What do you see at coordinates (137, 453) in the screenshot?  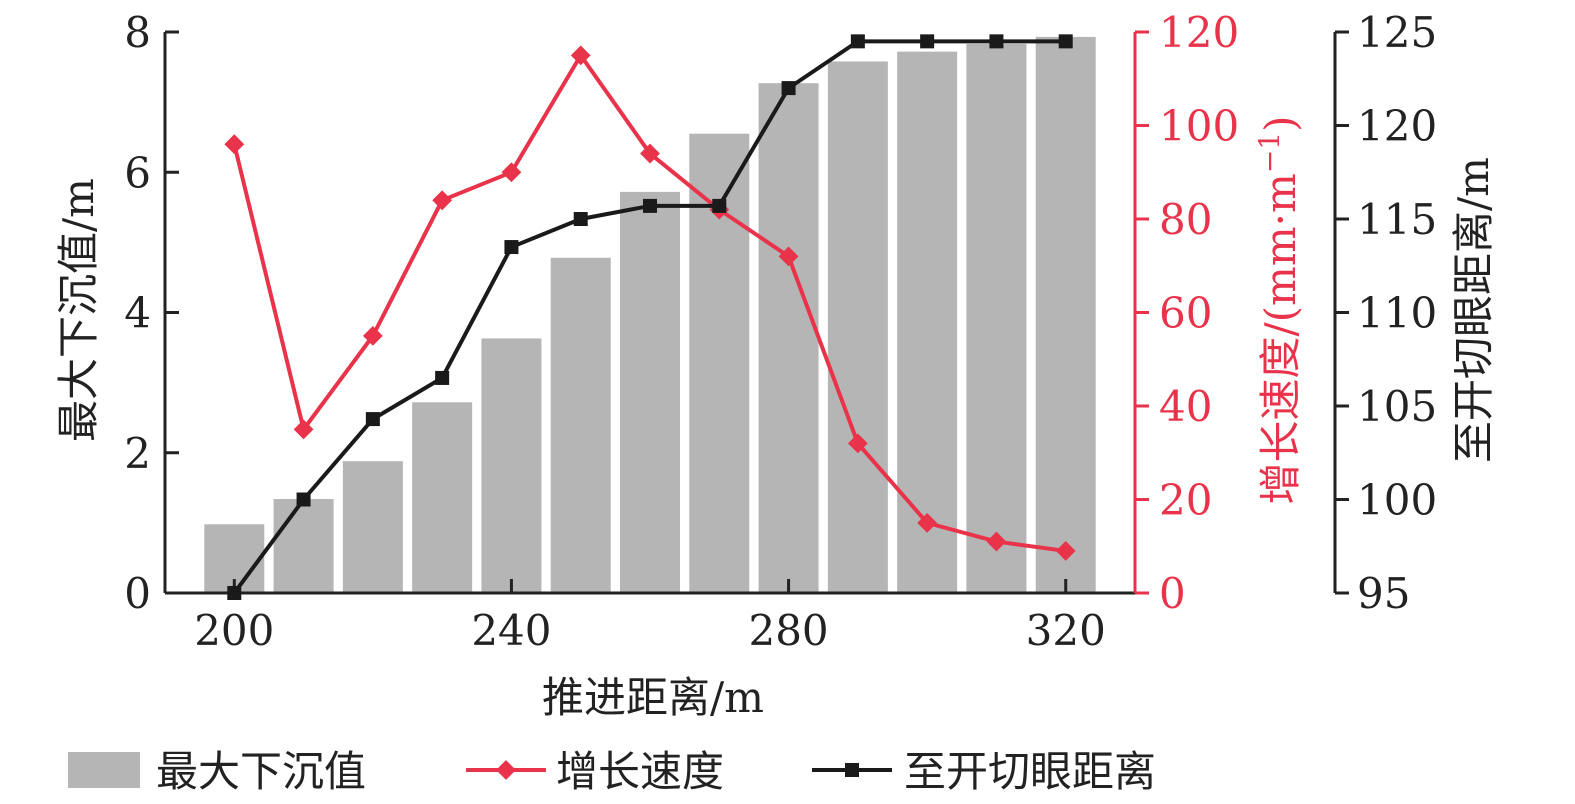 I see `left-tick-label-2: 2` at bounding box center [137, 453].